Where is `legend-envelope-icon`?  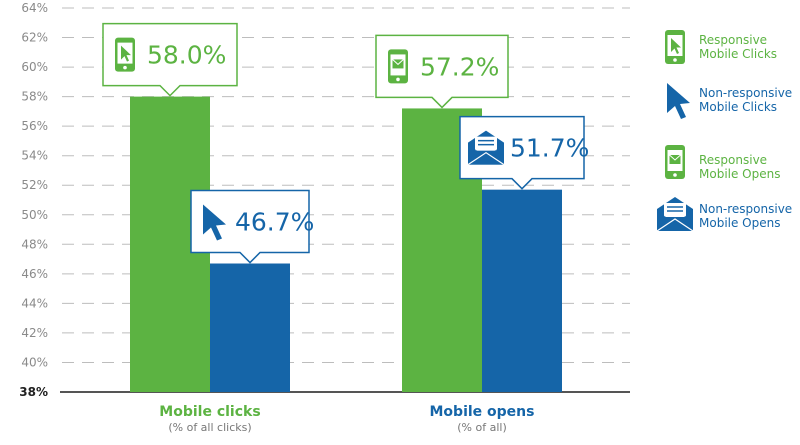 legend-envelope-icon is located at coordinates (675, 214).